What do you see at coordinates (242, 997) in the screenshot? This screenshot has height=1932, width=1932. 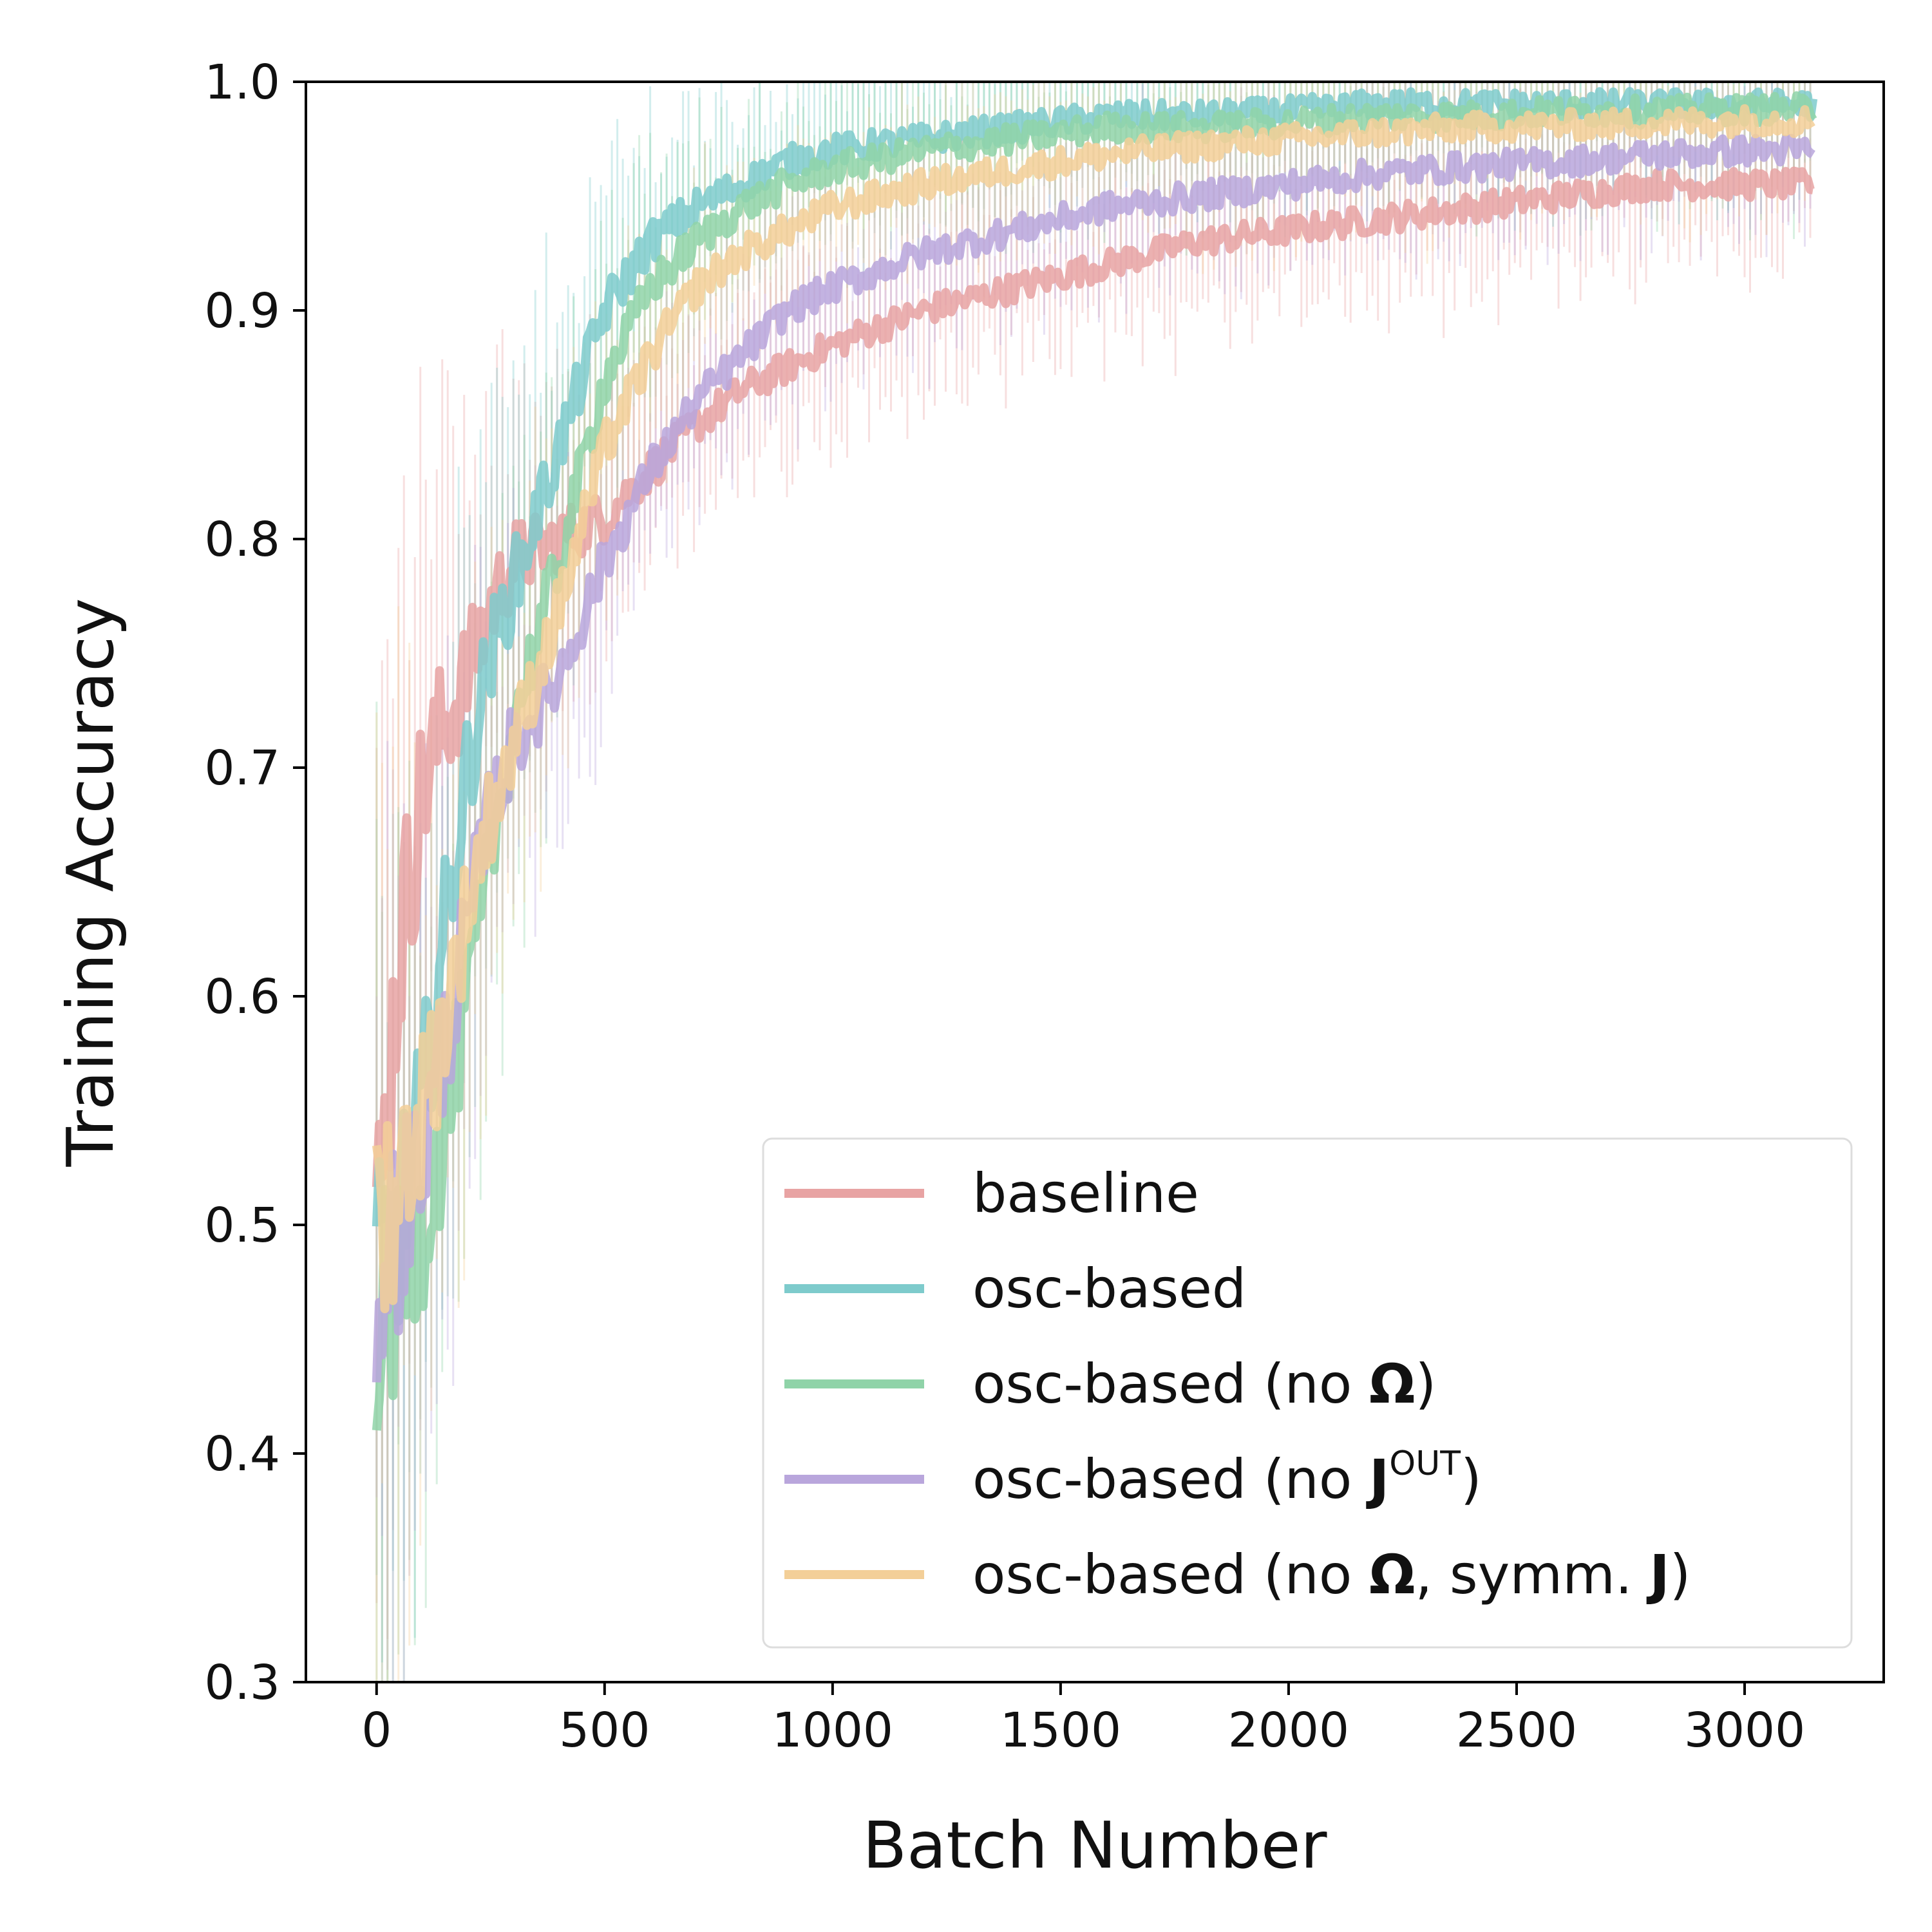 I see `y-tick-label: 0.6` at bounding box center [242, 997].